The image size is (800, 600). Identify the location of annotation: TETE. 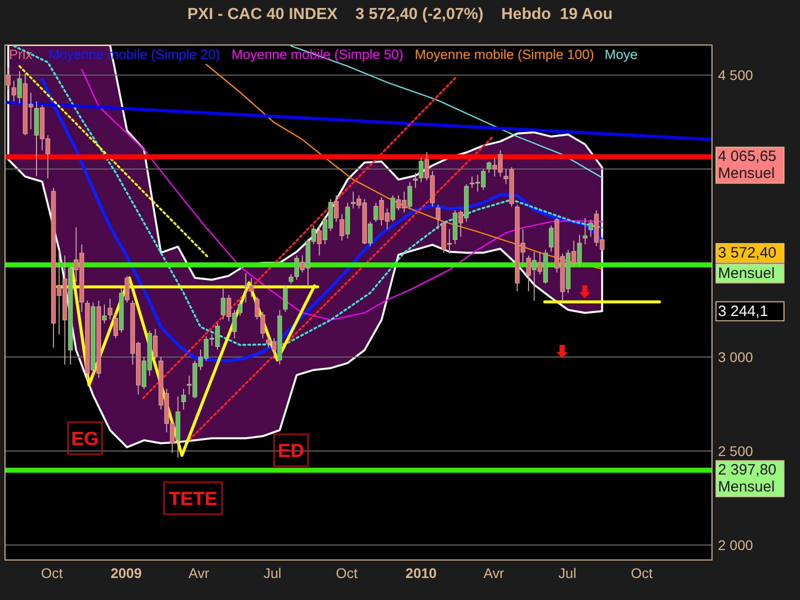
(193, 499).